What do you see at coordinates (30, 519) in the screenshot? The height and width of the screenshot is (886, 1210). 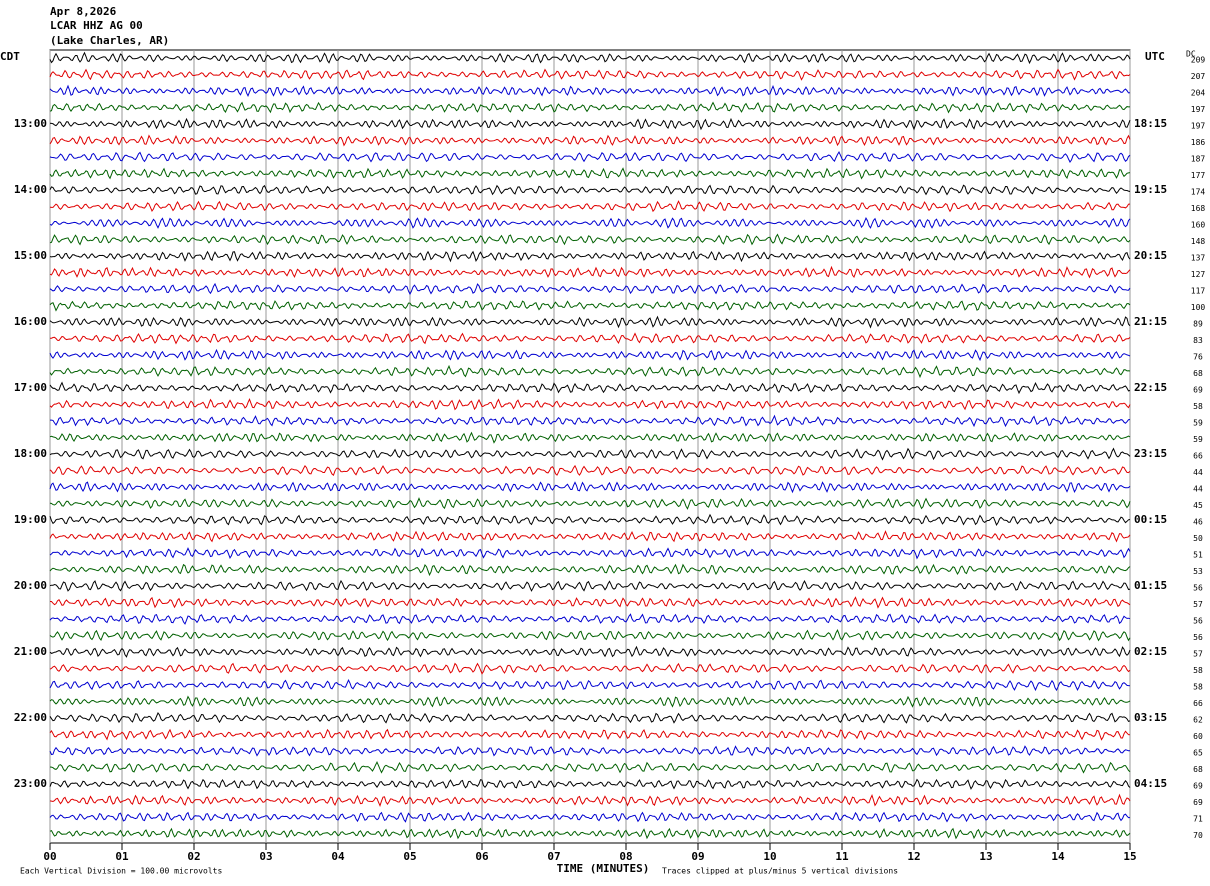 I see `left-time-label: 19:00` at bounding box center [30, 519].